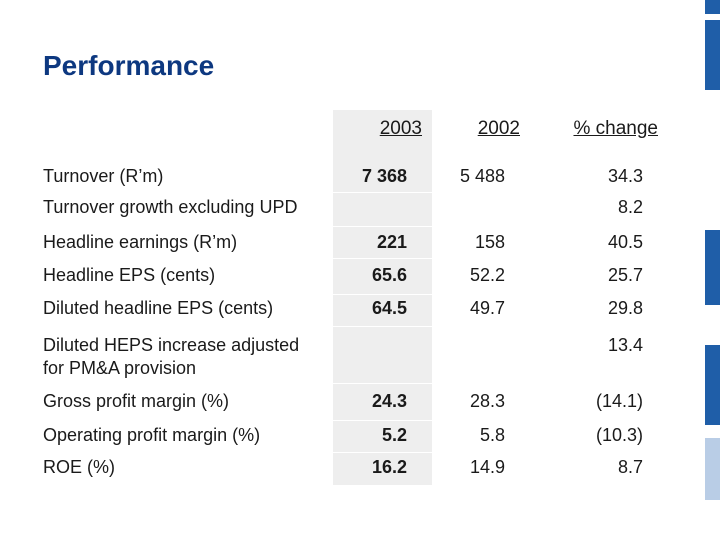 Image resolution: width=720 pixels, height=540 pixels. Describe the element at coordinates (625, 345) in the screenshot. I see `value-change: 13.4` at that location.